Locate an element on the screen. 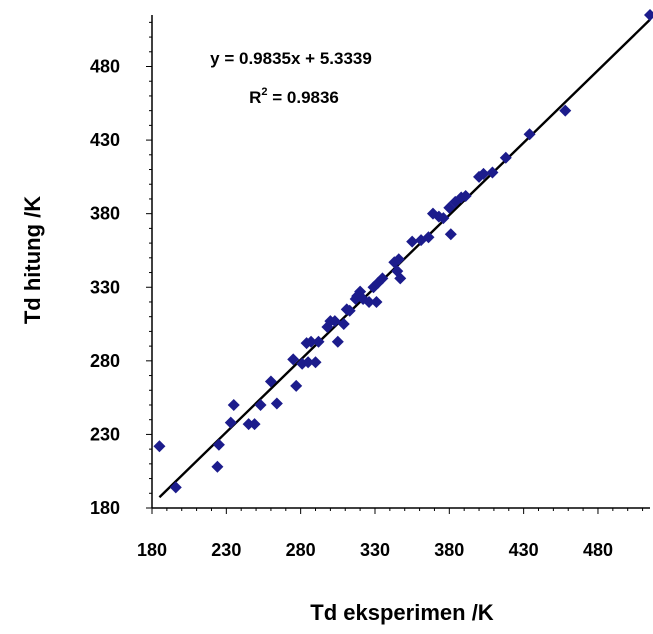 The image size is (653, 634). r-squared-prefix: R is located at coordinates (255, 97).